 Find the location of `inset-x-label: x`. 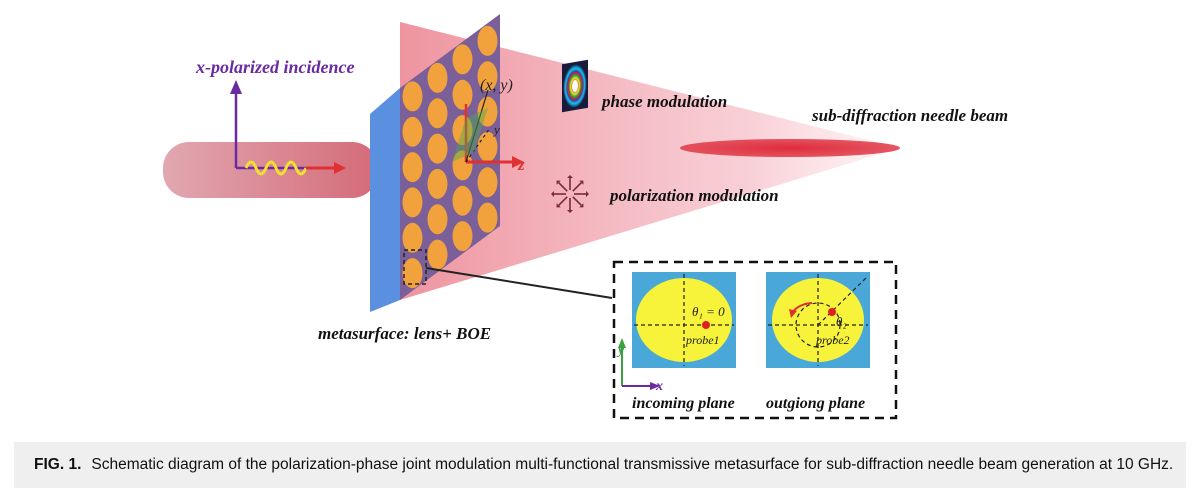

inset-x-label: x is located at coordinates (659, 386).